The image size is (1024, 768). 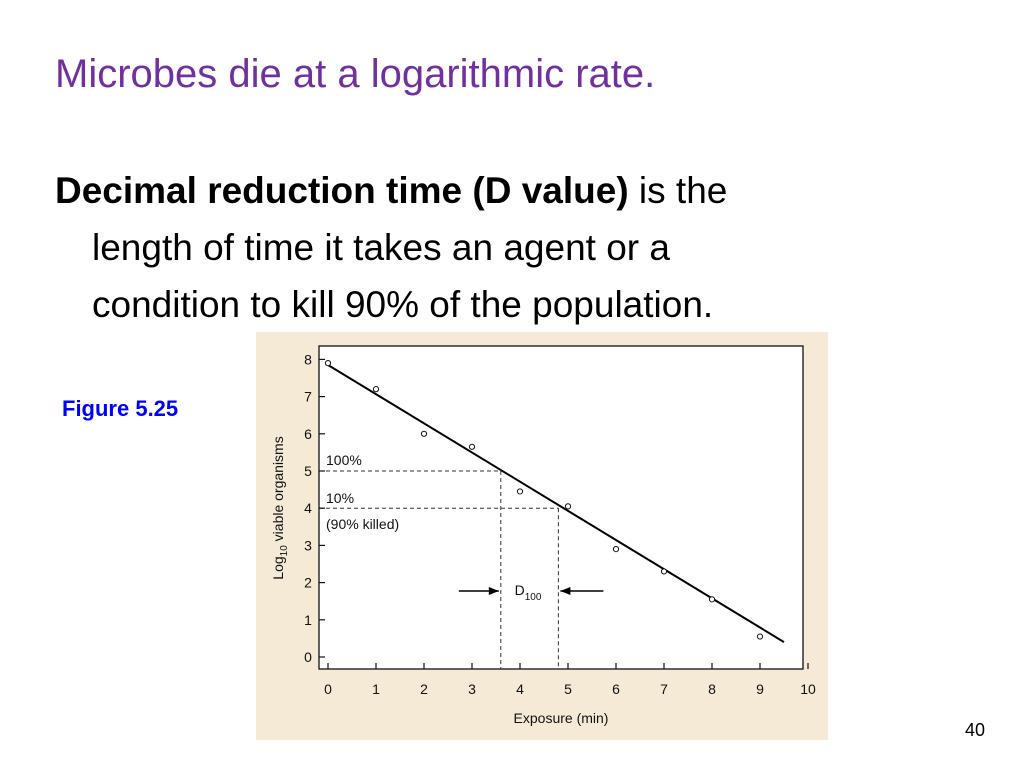 I want to click on x-tick-label: 5, so click(x=568, y=689).